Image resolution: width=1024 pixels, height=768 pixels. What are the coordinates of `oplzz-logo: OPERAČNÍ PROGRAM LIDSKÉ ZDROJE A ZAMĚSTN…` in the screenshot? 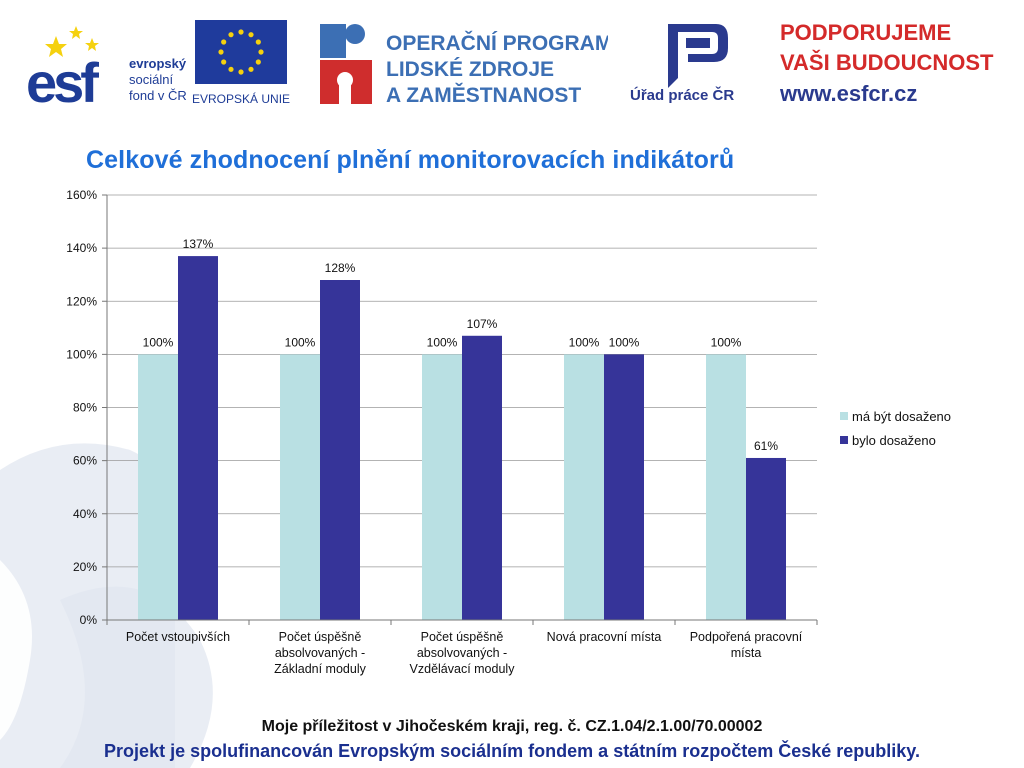 It's located at (464, 65).